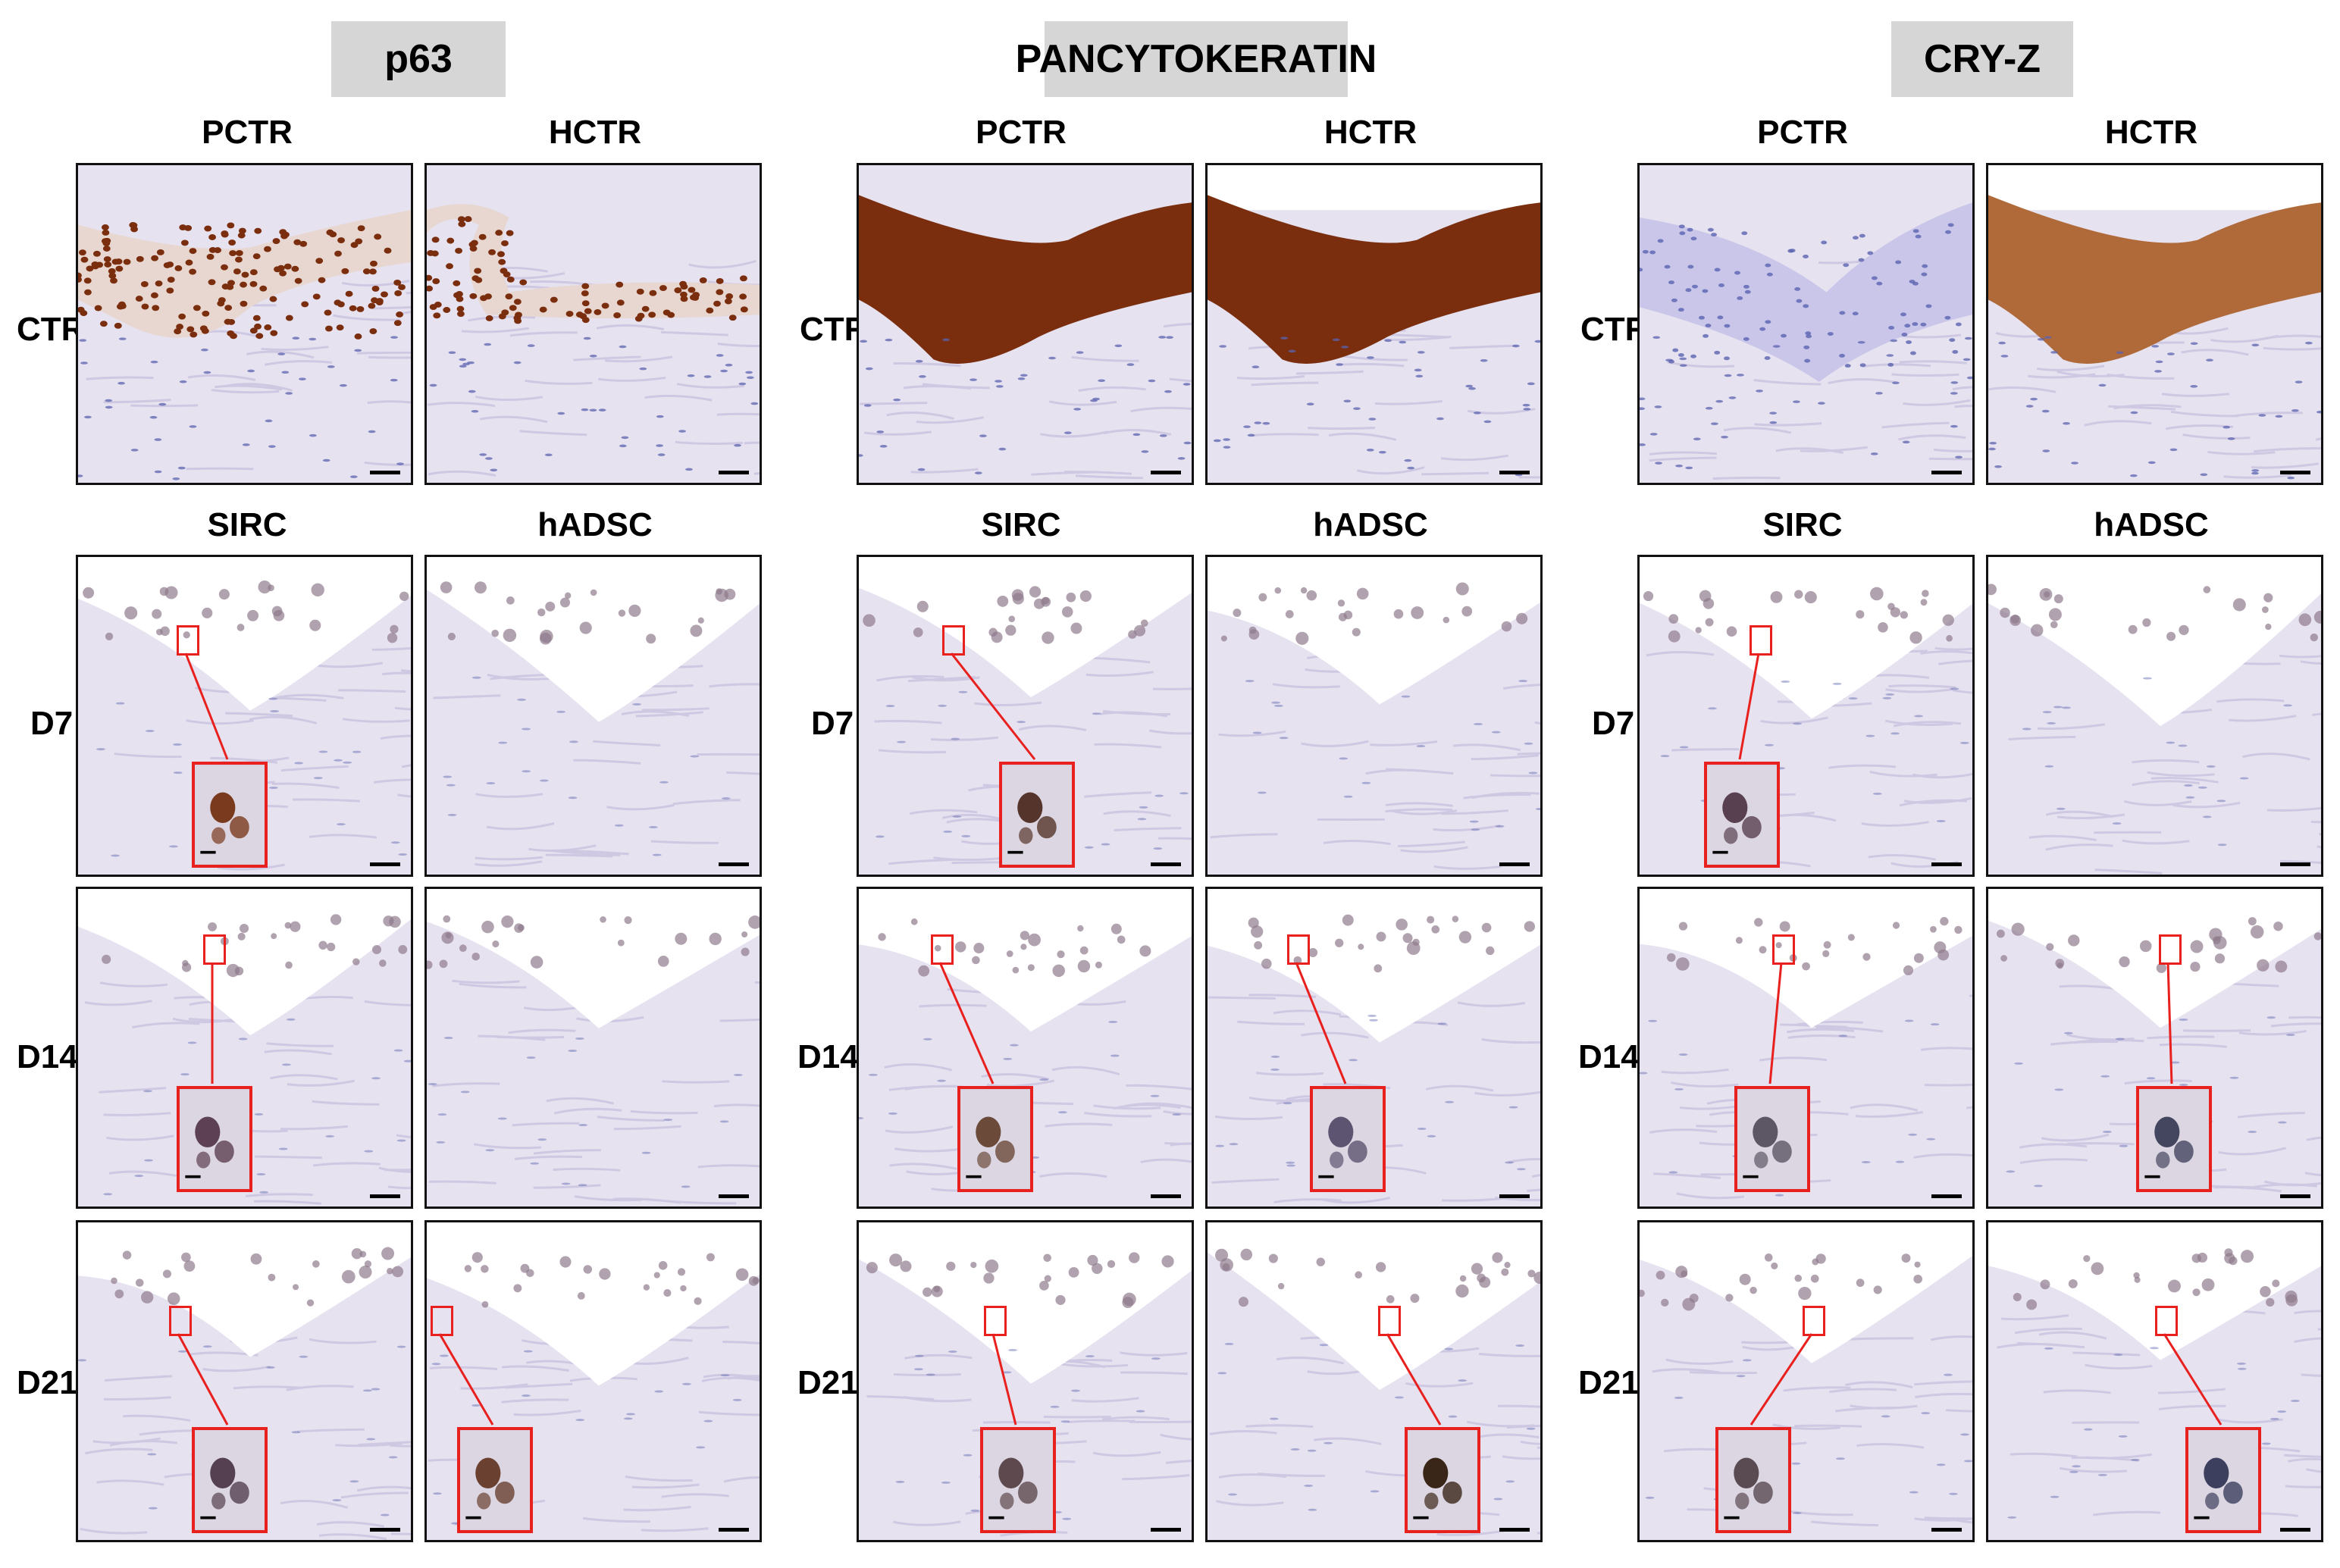 This screenshot has width=2340, height=1568. Describe the element at coordinates (1982, 59) in the screenshot. I see `header-cry-z: CRY-Z` at that location.